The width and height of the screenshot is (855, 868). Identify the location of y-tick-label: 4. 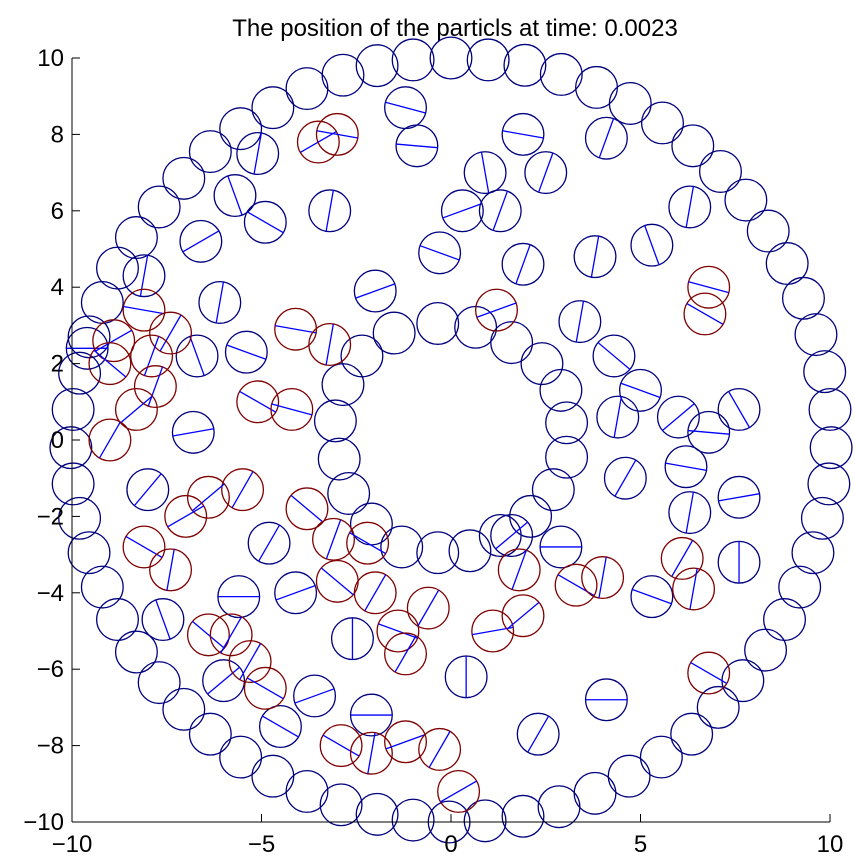
(57, 287).